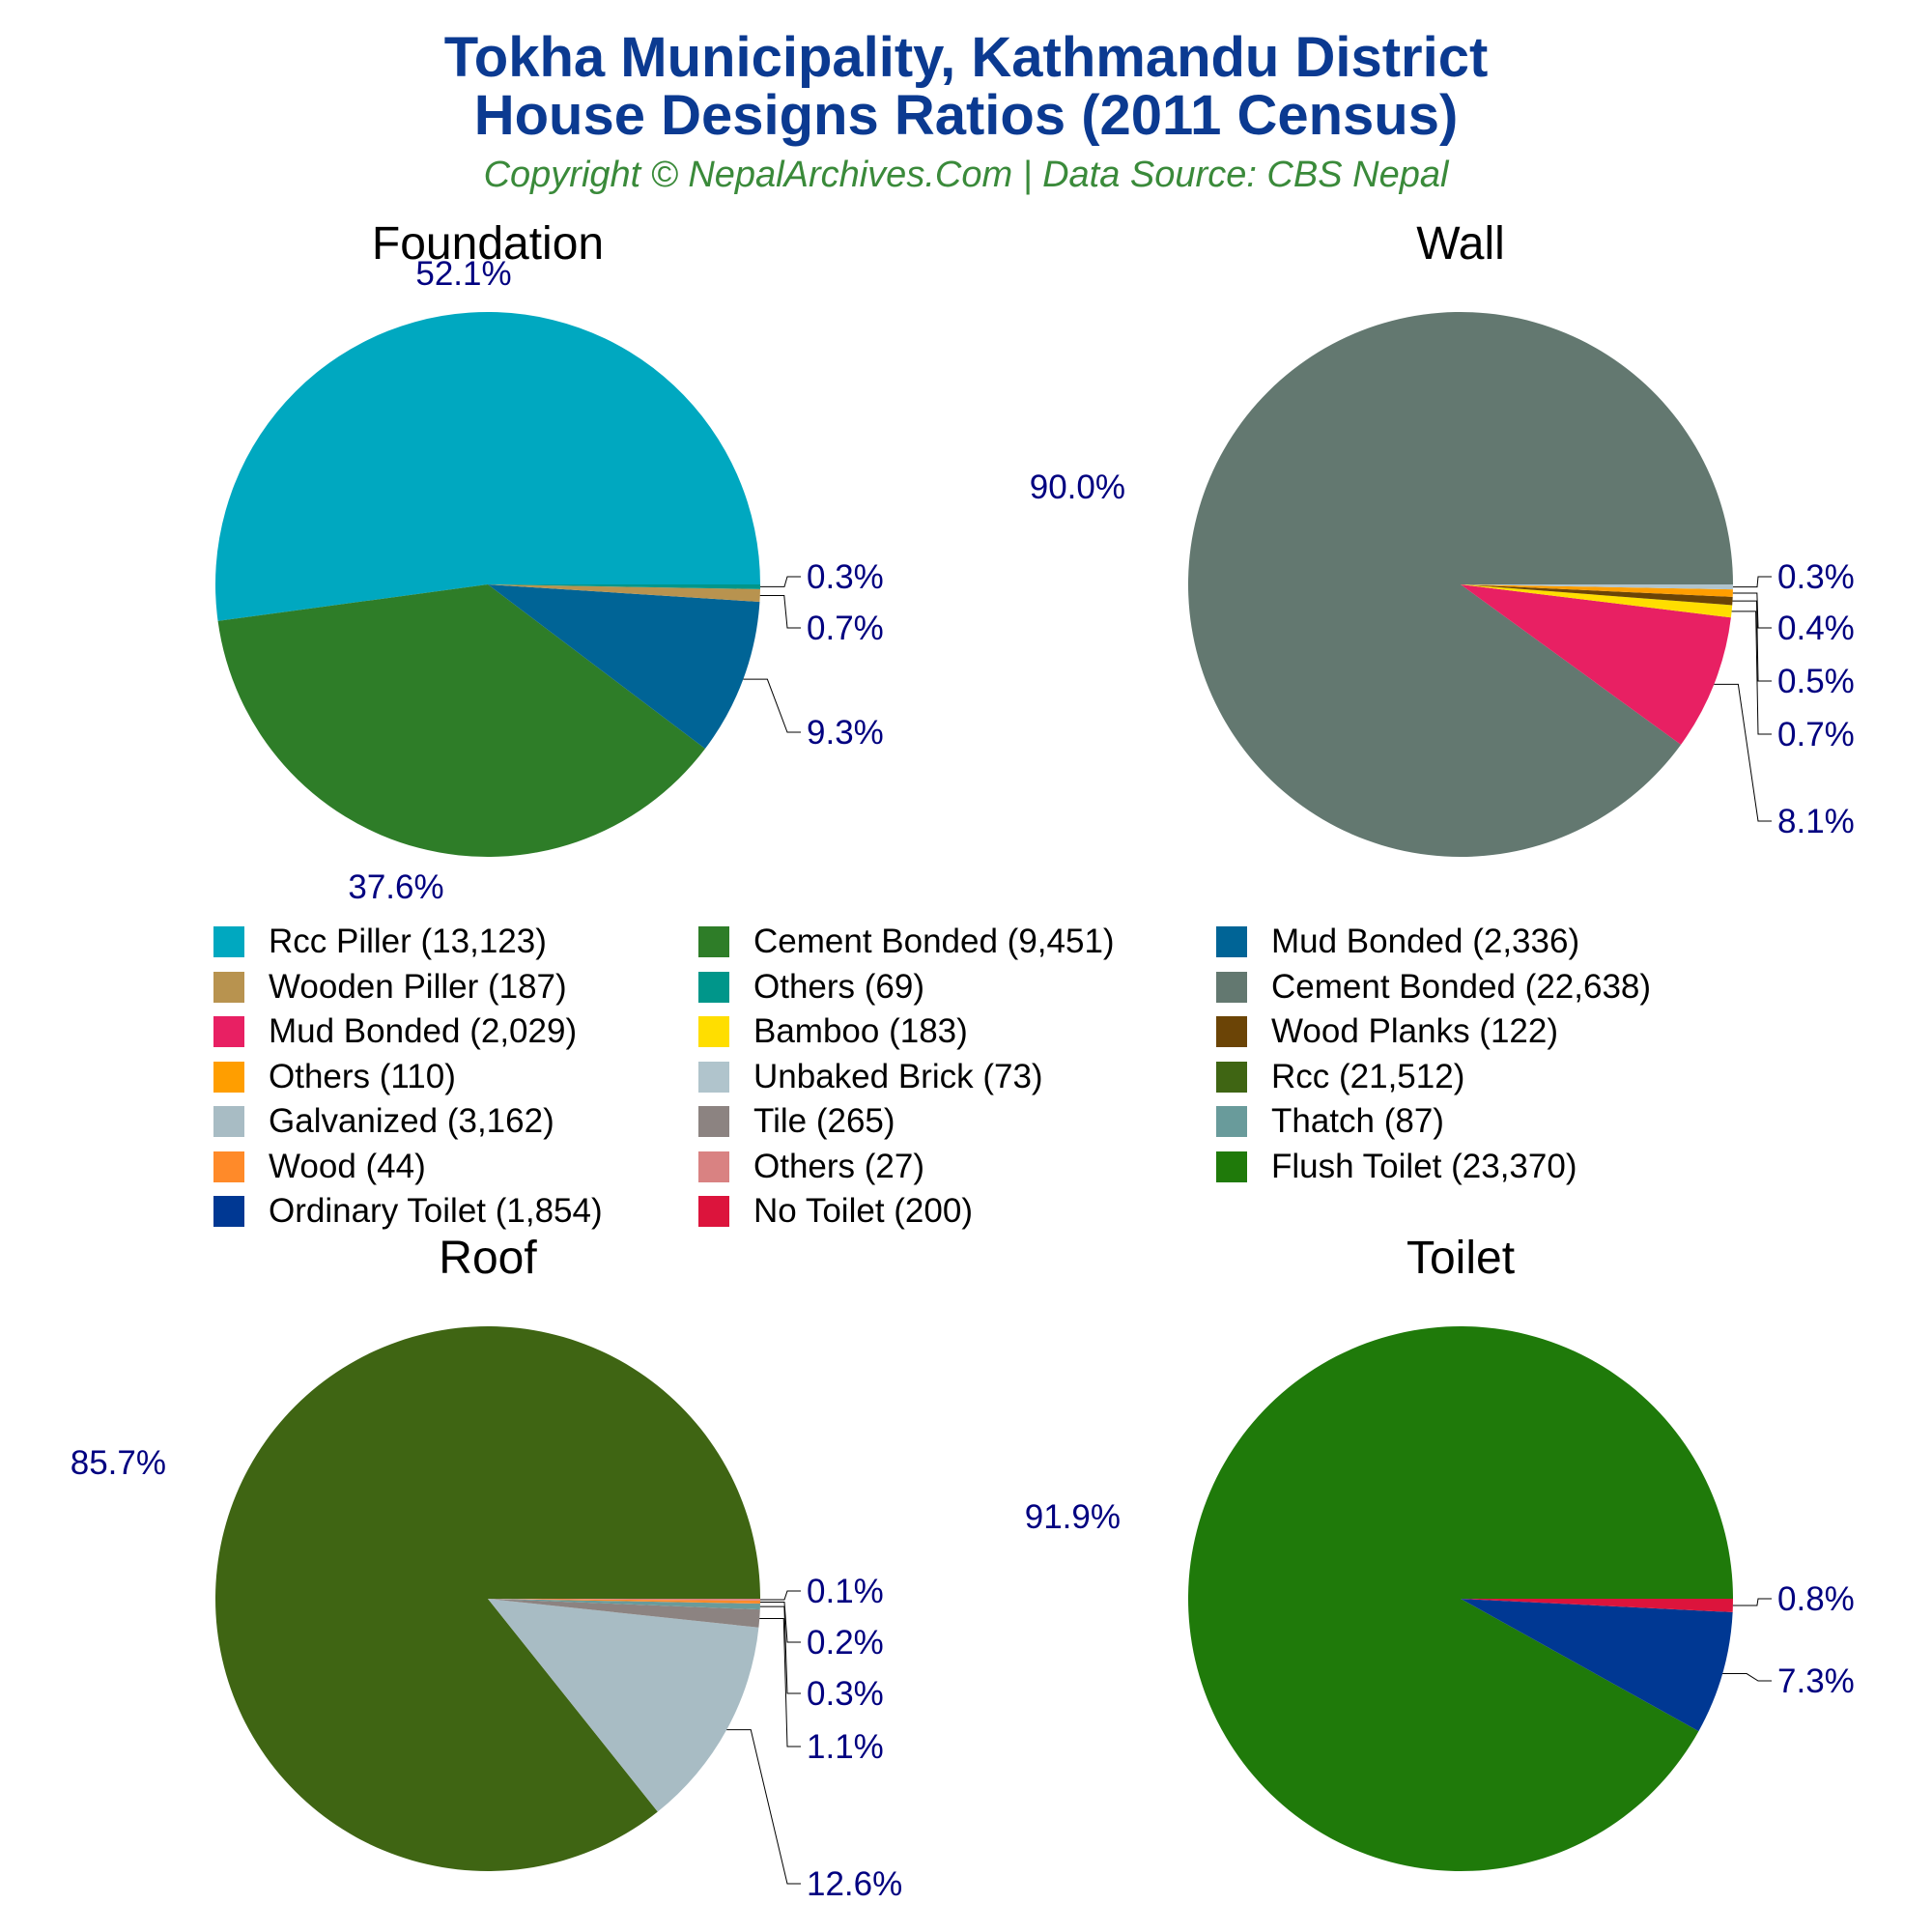 This screenshot has height=1932, width=1932. Describe the element at coordinates (1357, 1121) in the screenshot. I see `legend-label: Thatch (87)` at that location.